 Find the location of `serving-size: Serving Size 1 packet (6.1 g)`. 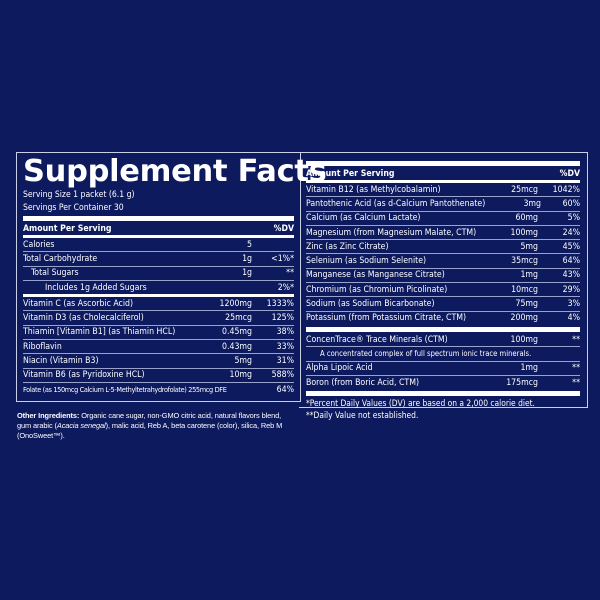

serving-size: Serving Size 1 packet (6.1 g) is located at coordinates (79, 195).